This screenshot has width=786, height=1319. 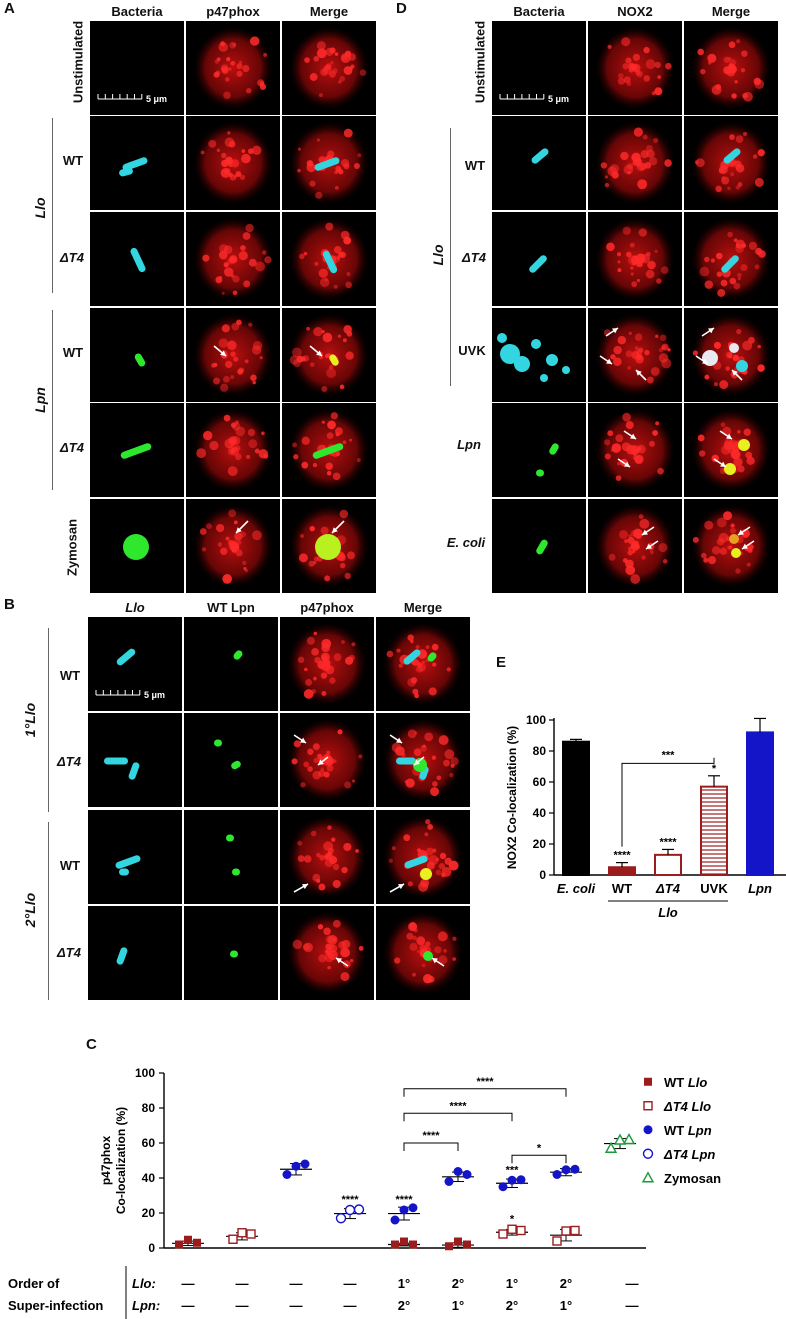 I want to click on panel-c-sig-label: *, so click(x=512, y=1219).